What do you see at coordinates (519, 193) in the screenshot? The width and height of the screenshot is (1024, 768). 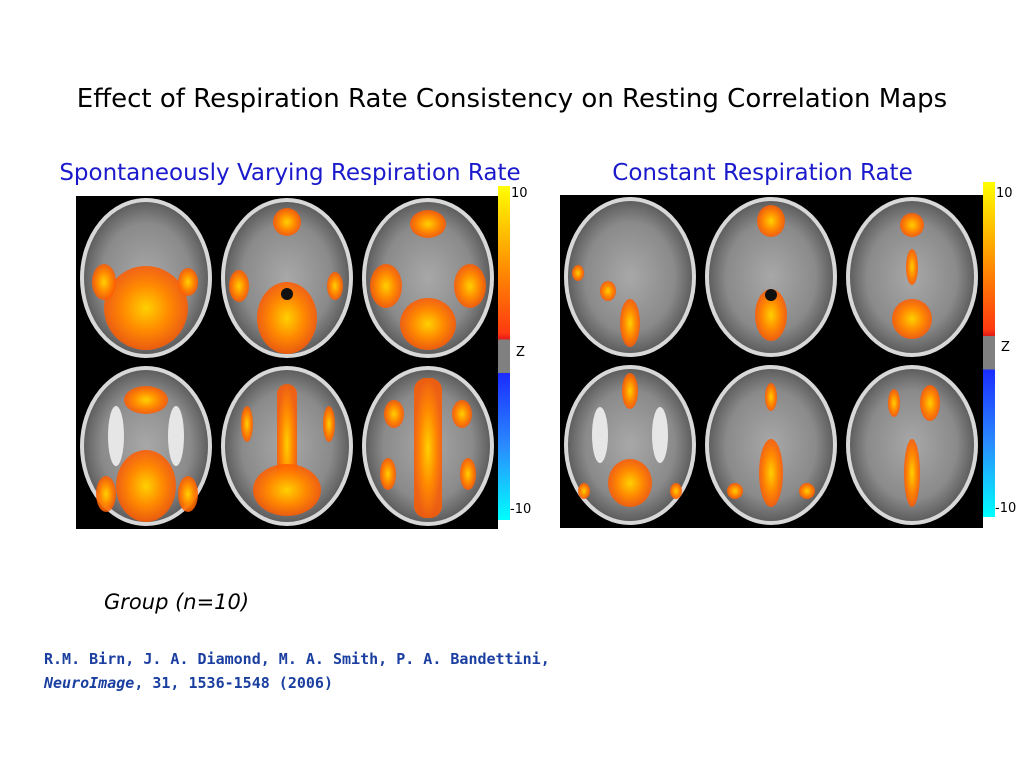 I see `left-colorbar-max: 10` at bounding box center [519, 193].